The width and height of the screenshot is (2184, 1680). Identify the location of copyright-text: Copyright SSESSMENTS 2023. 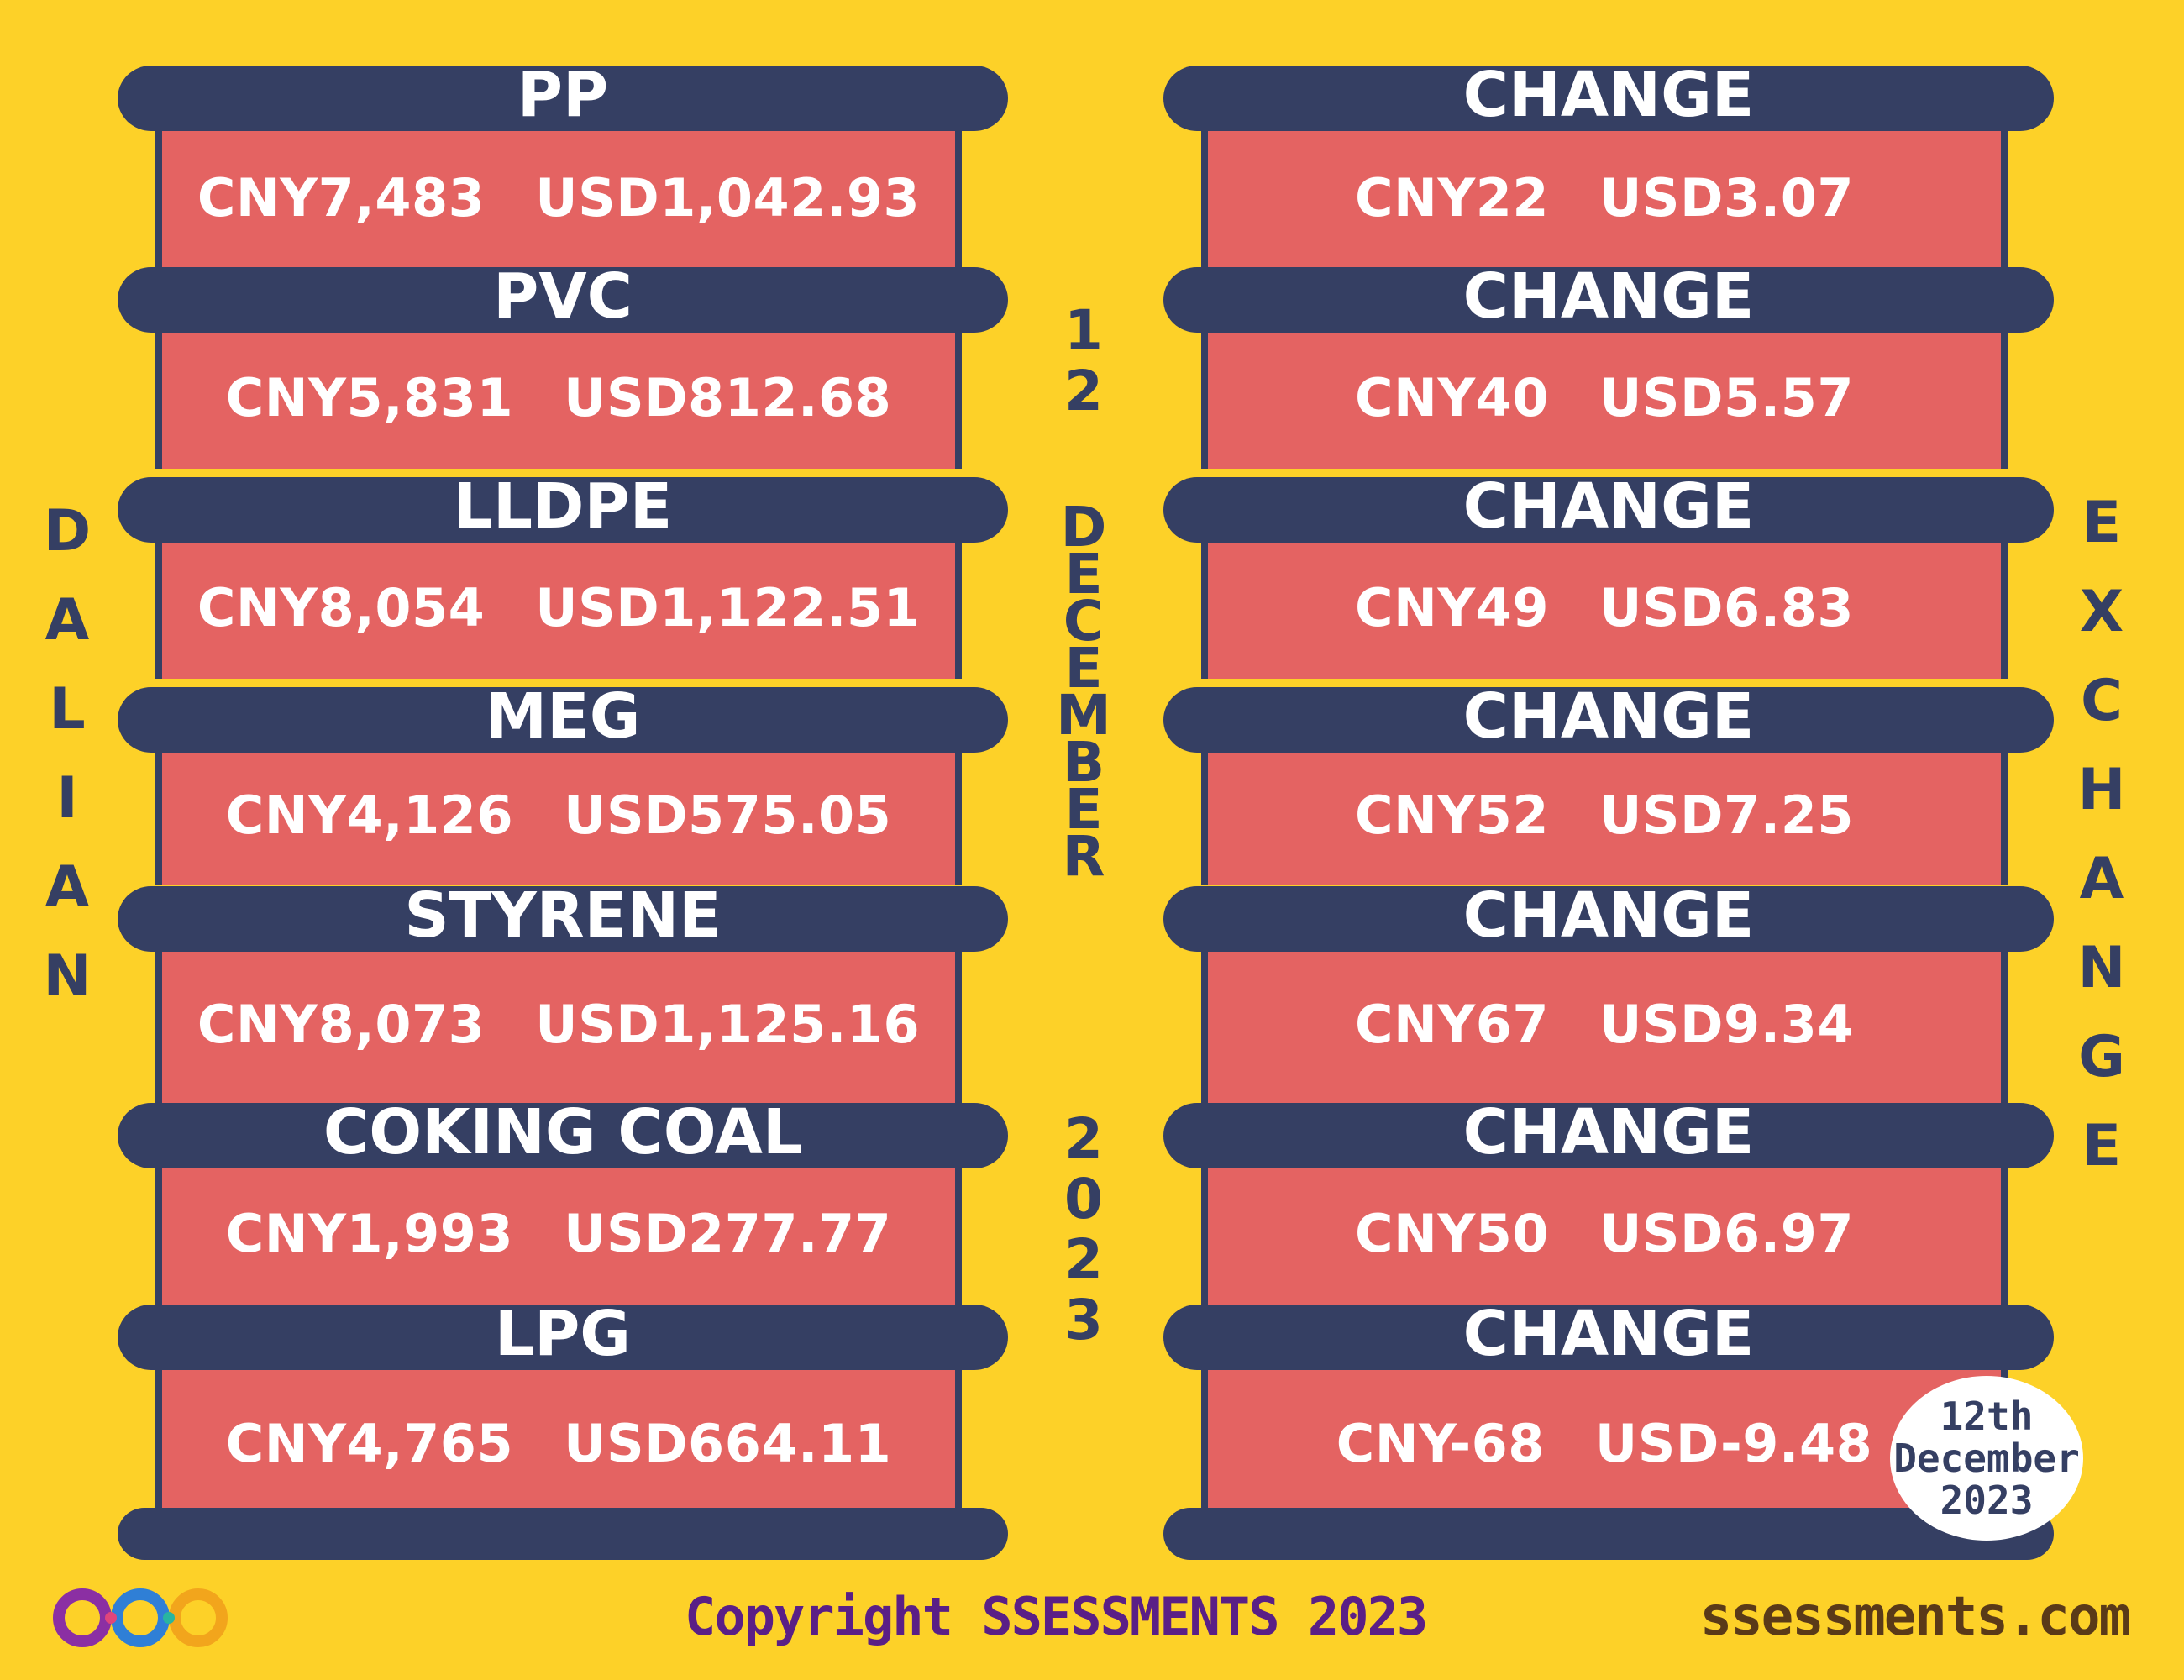
(1056, 1616).